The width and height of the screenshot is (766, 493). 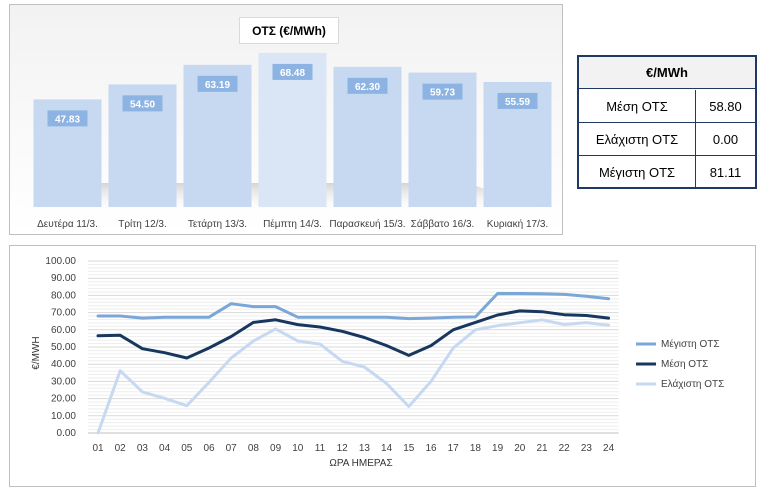 What do you see at coordinates (63, 364) in the screenshot?
I see `y-tick-label: 40.00` at bounding box center [63, 364].